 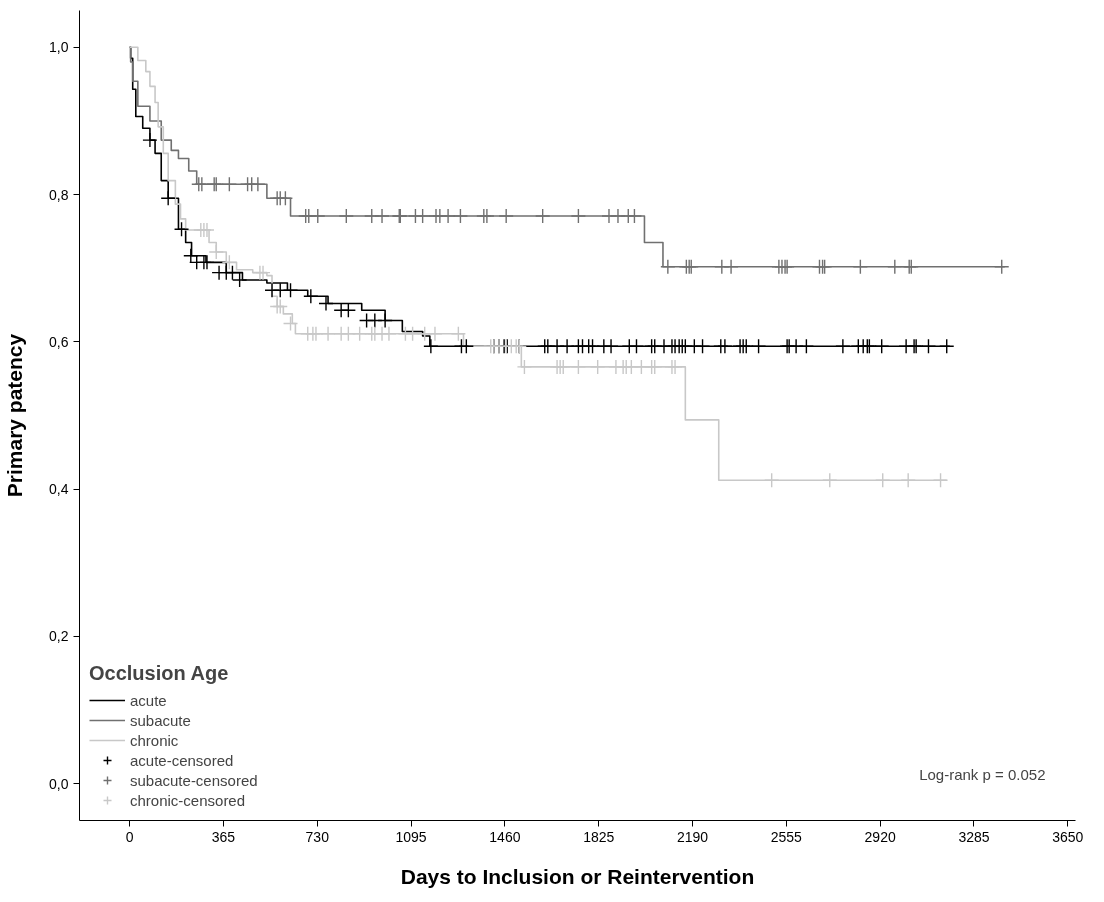 I want to click on y-axis-title: Primary patency, so click(x=15, y=415).